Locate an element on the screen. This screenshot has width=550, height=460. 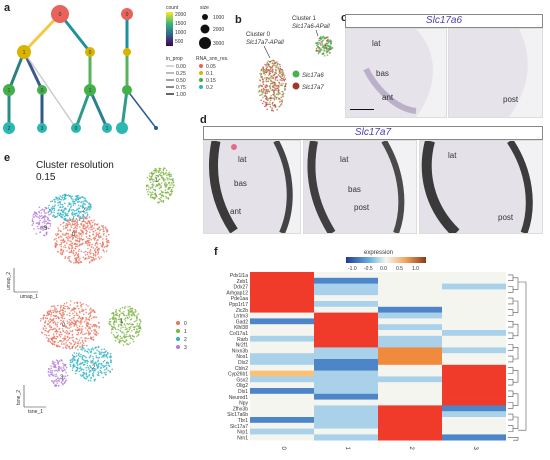
gene-label: Dlx1 is located at coordinates (243, 392).